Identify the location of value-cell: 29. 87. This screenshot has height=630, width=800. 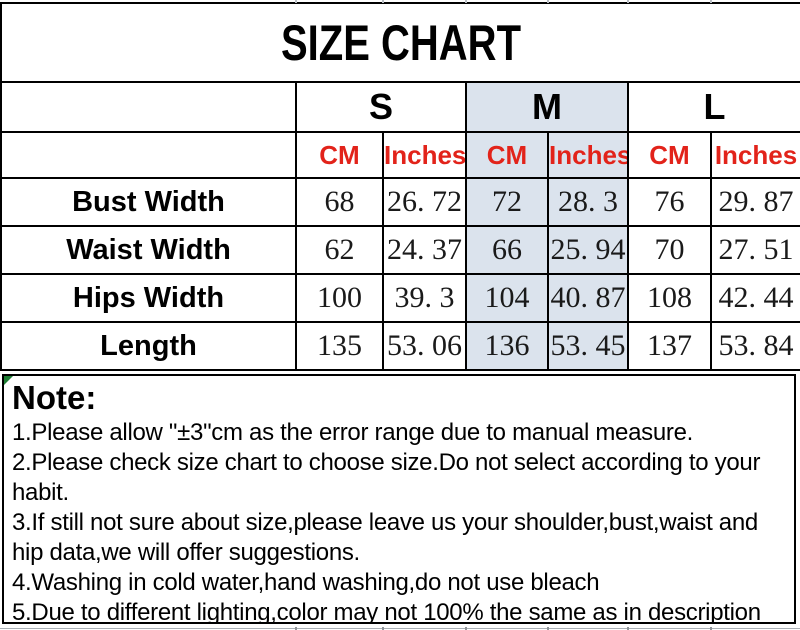
(754, 202).